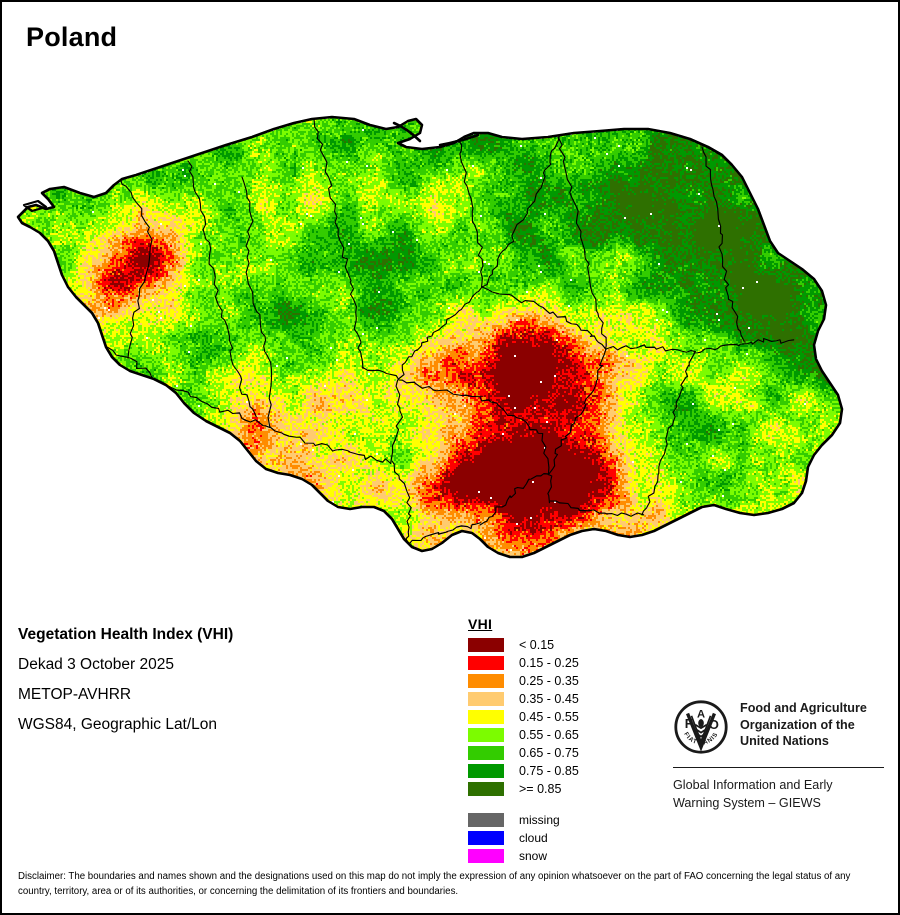 This screenshot has width=900, height=915. I want to click on legend-extra-row: missing, so click(523, 820).